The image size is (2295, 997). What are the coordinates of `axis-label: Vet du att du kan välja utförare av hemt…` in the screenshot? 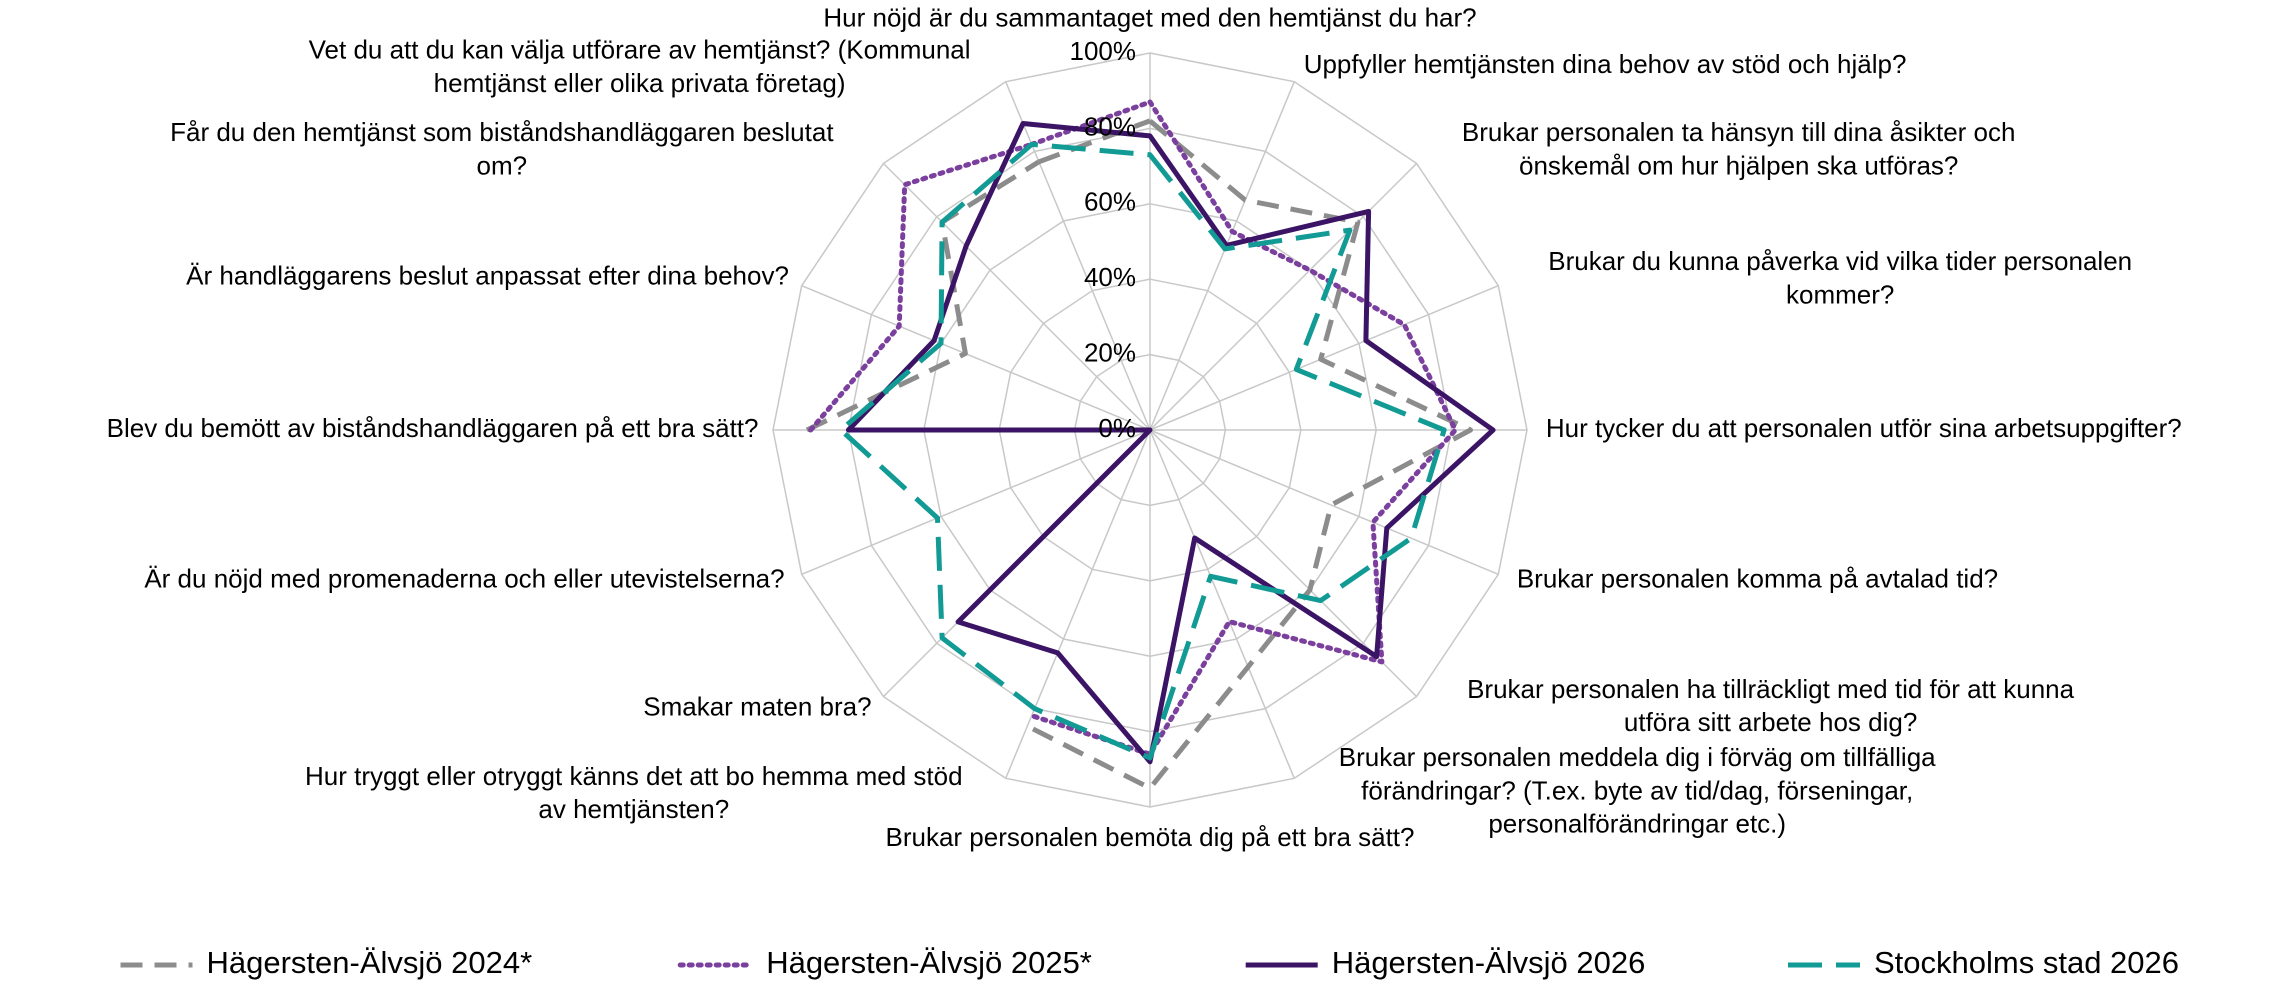 It's located at (640, 49).